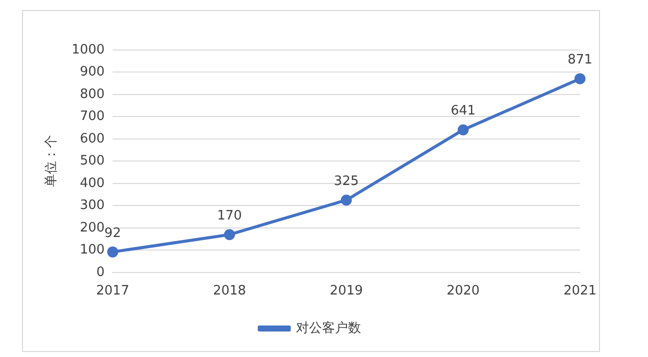 The height and width of the screenshot is (357, 648). I want to click on x-tick-label: 2017, so click(113, 291).